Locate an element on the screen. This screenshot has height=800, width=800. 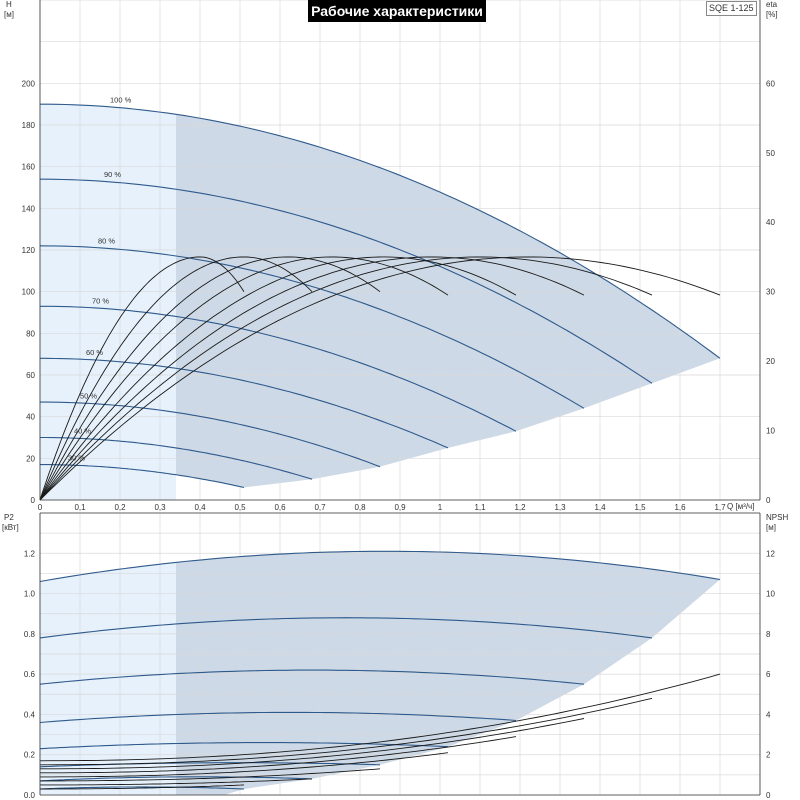
q-tick-label: 1,7 is located at coordinates (720, 507).